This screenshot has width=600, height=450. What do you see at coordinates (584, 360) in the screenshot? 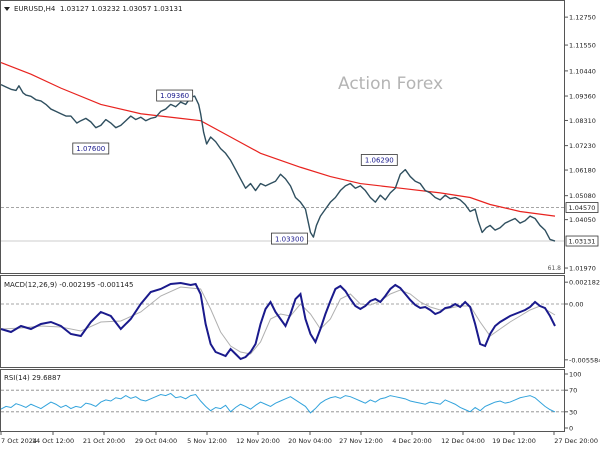
I see `macd-tick-label: -0.005584` at bounding box center [584, 360].